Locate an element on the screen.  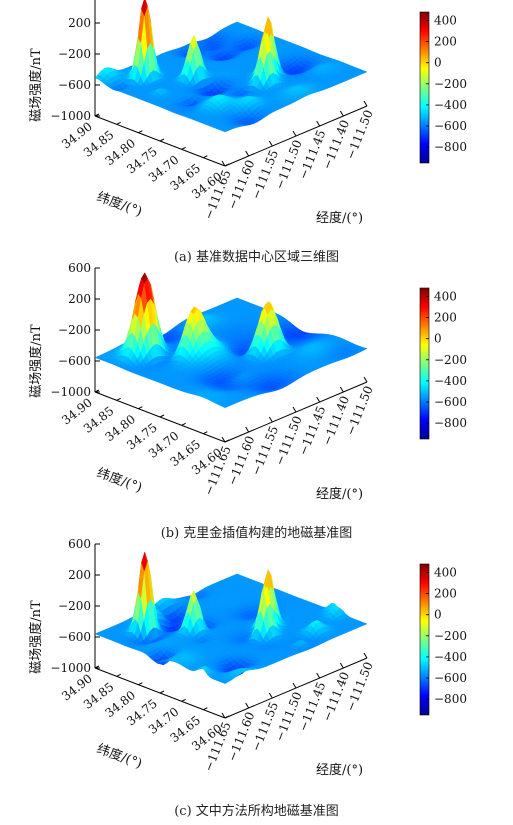
caption-c: (c) 文中方法所构地磁基准图 is located at coordinates (256, 811).